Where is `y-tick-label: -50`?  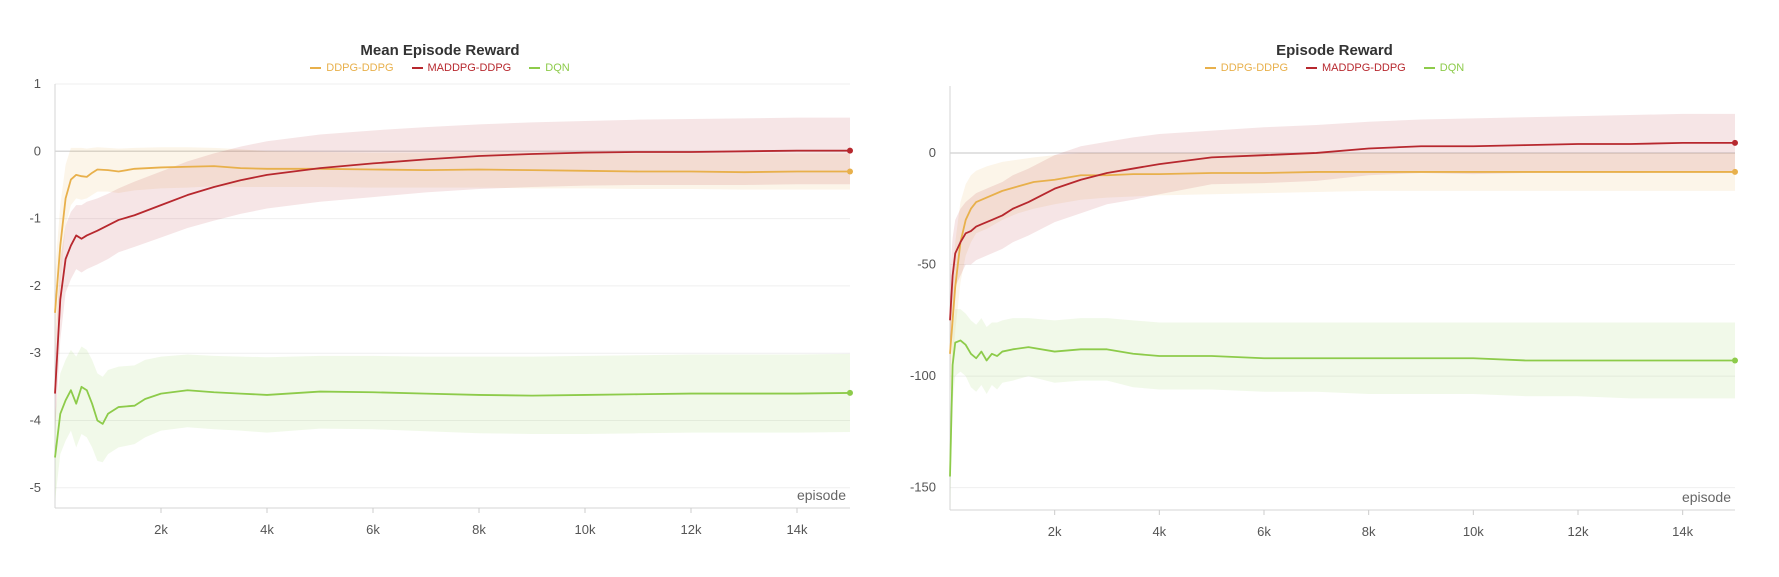 y-tick-label: -50 is located at coordinates (926, 264).